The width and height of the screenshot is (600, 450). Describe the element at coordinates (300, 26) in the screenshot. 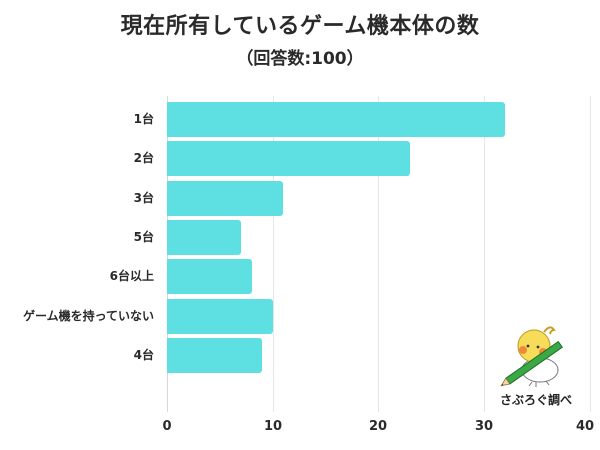

I see `chart-title: 現在所有しているゲーム機本体の数` at that location.